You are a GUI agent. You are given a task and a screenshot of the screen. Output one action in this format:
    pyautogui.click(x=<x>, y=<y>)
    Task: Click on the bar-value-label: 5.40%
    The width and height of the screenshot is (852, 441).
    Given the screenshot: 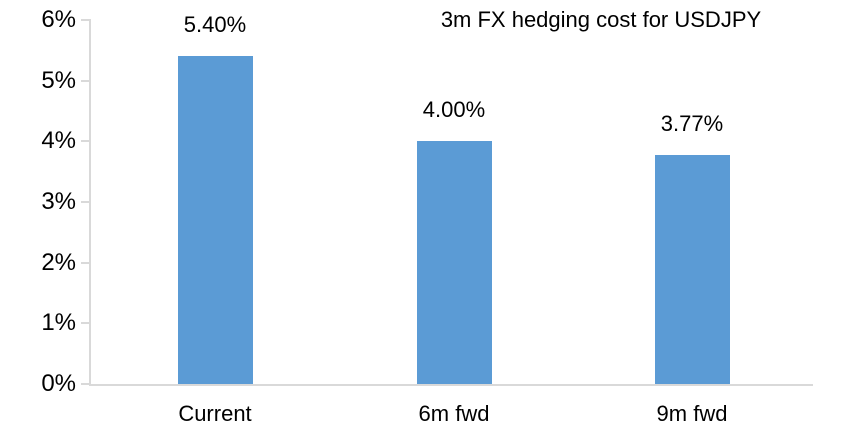 What is the action you would take?
    pyautogui.click(x=215, y=24)
    